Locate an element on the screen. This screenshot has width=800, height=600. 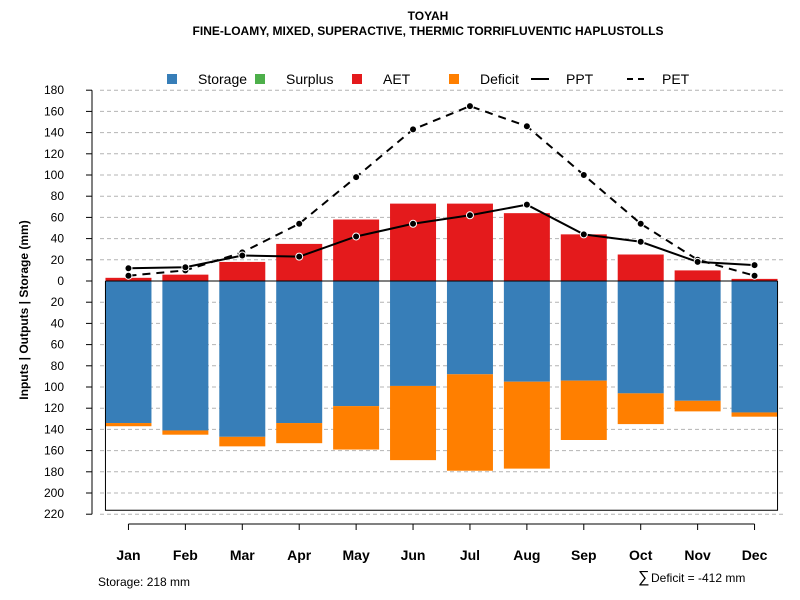
storage-annotation: Storage: 218 mm is located at coordinates (144, 582).